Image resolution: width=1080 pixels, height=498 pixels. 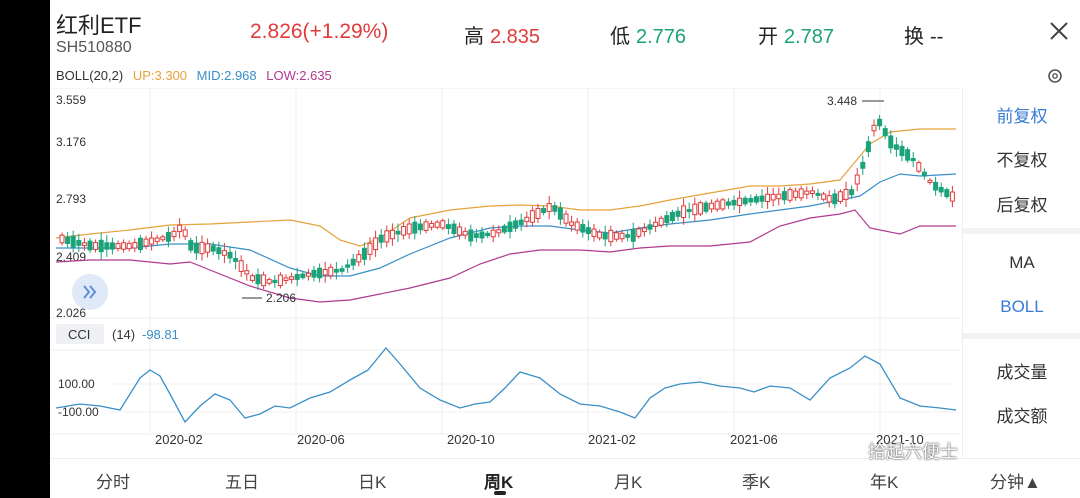 I want to click on settings-gear-icon, so click(x=1055, y=76).